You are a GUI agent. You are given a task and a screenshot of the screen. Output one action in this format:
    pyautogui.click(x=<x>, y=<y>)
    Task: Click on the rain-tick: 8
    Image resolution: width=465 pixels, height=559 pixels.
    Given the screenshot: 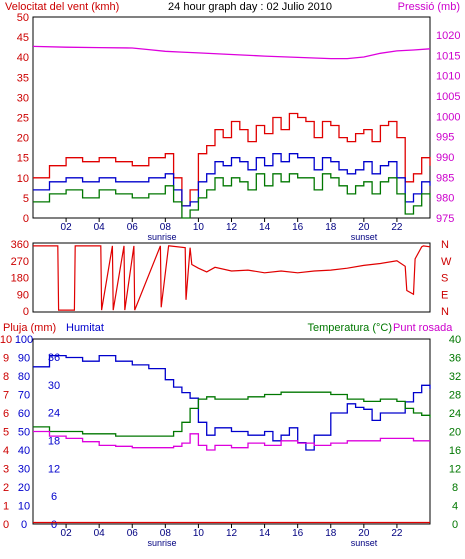 What is the action you would take?
    pyautogui.click(x=6, y=377)
    